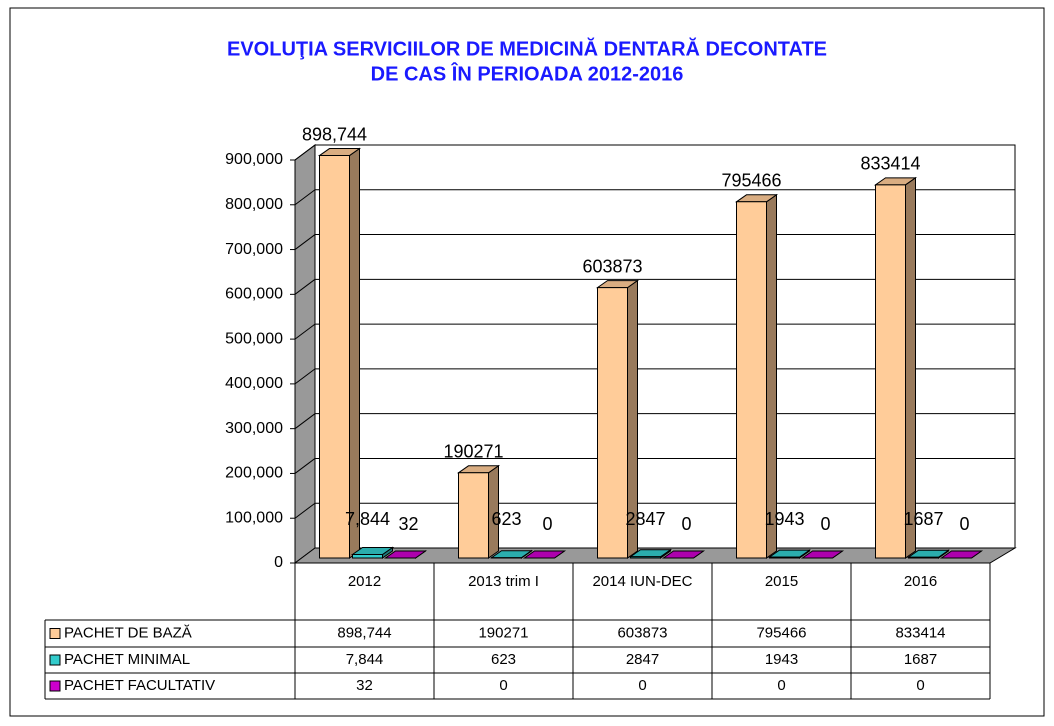 This screenshot has height=726, width=1054. Describe the element at coordinates (254, 428) in the screenshot. I see `y-tick-label: 300,000` at that location.